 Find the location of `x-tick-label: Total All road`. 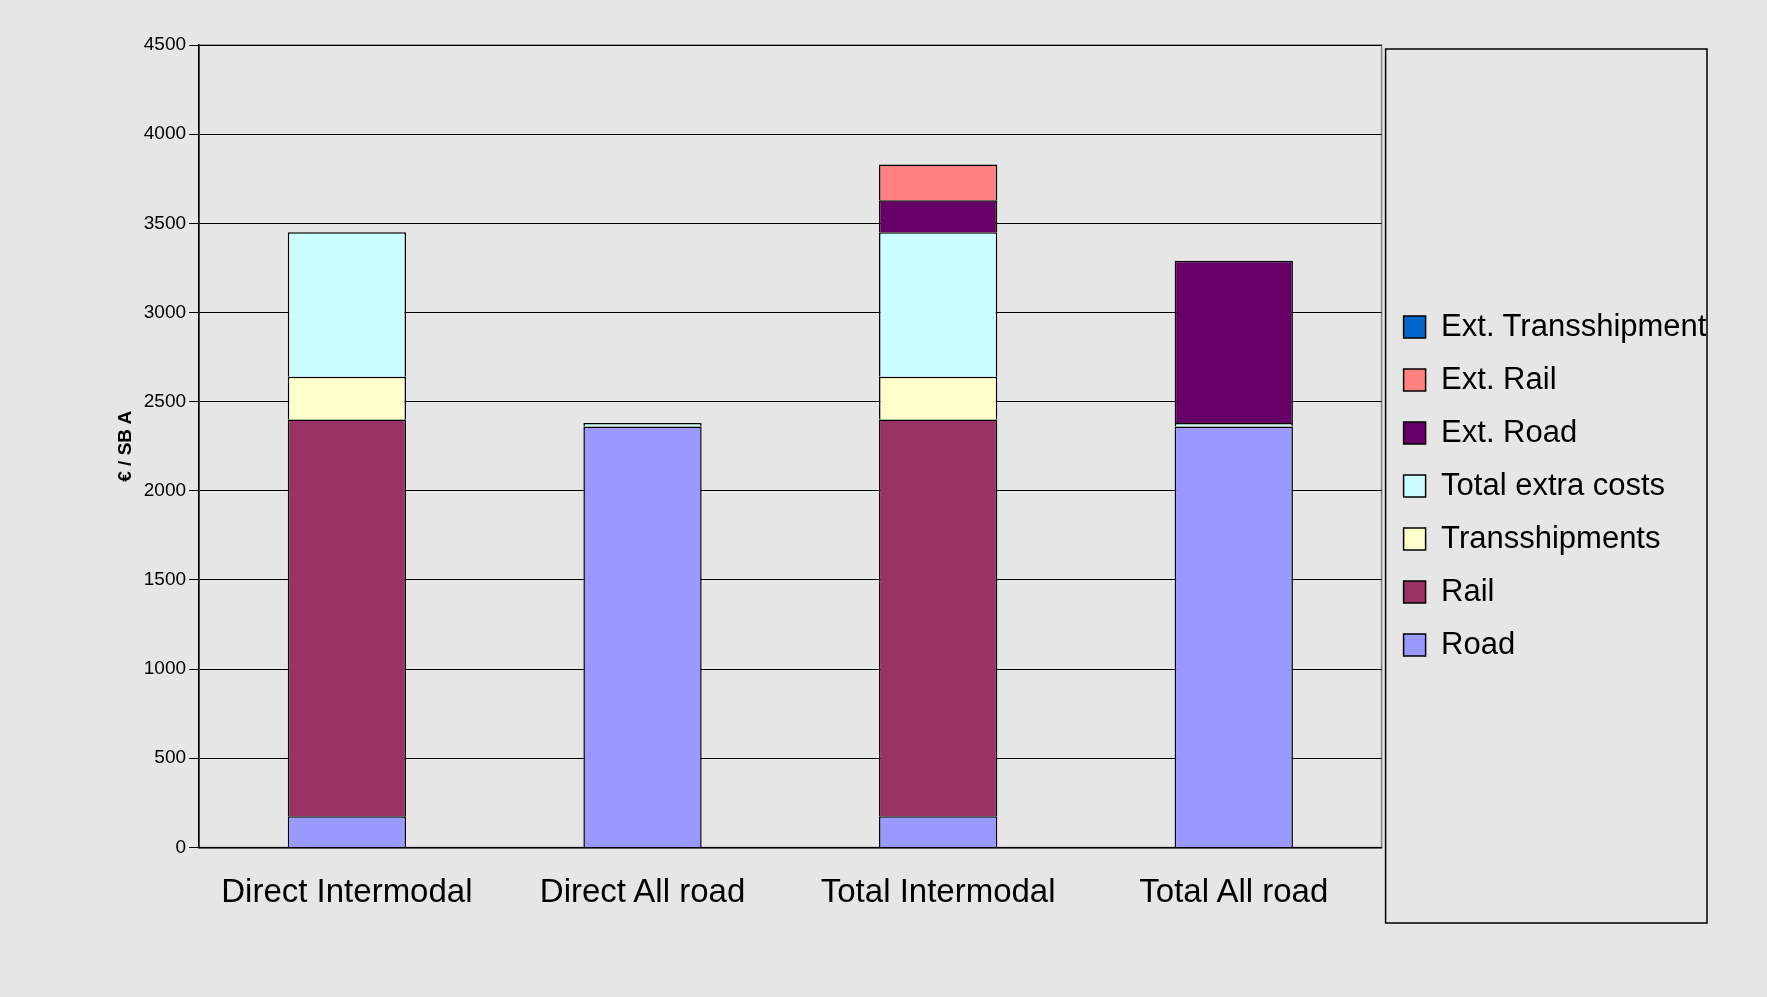

x-tick-label: Total All road is located at coordinates (1234, 891).